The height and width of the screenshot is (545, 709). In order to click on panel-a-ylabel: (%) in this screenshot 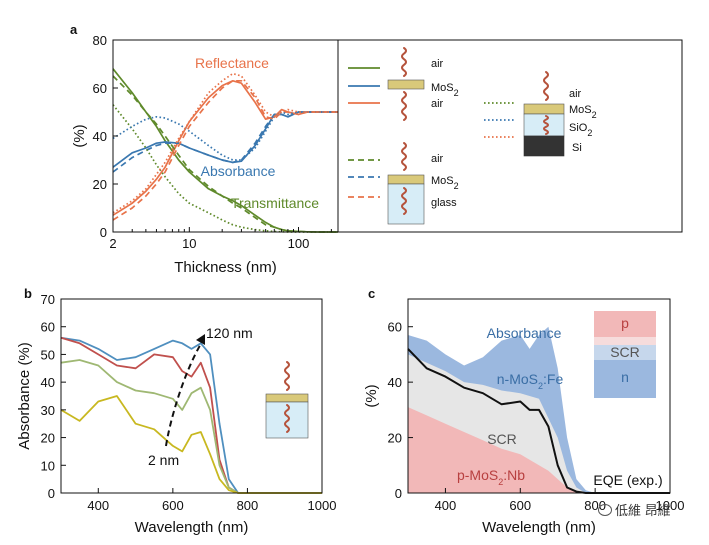, I will do `click(79, 135)`.